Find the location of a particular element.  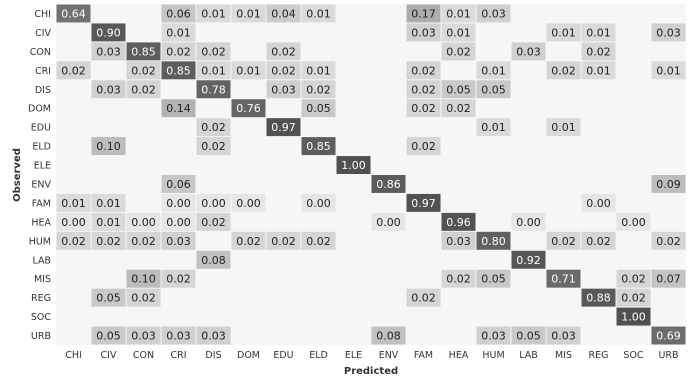

x-tick-label: FAM is located at coordinates (423, 355).